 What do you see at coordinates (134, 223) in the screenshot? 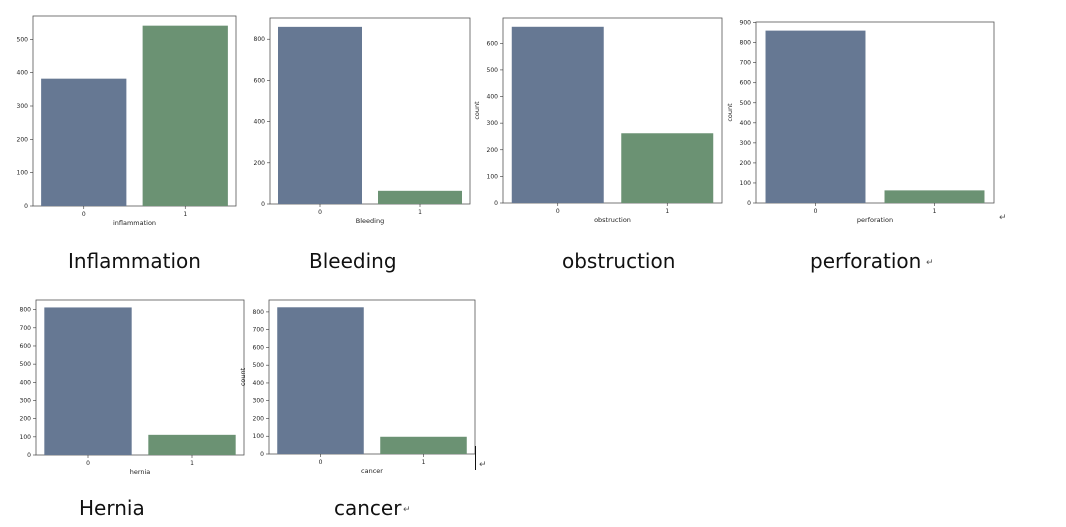
I see `x-axis-label: inflammation` at bounding box center [134, 223].